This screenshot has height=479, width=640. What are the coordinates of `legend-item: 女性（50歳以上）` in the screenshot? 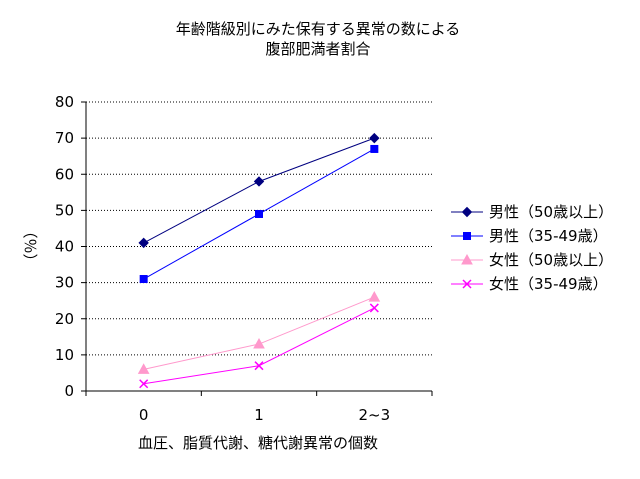 It's located at (532, 260).